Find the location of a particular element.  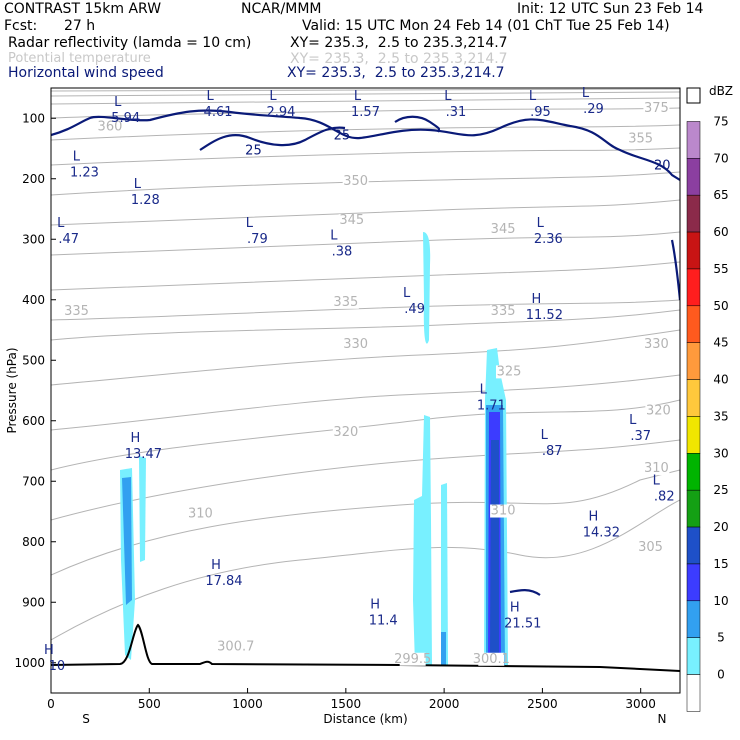

colorbar-level: 60 is located at coordinates (720, 232).